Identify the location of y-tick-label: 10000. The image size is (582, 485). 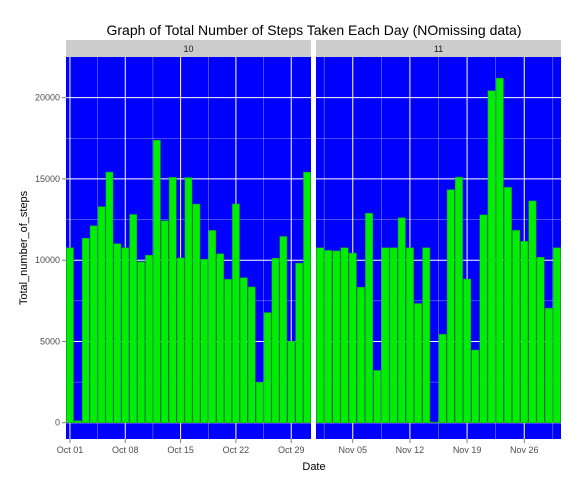
(47, 260).